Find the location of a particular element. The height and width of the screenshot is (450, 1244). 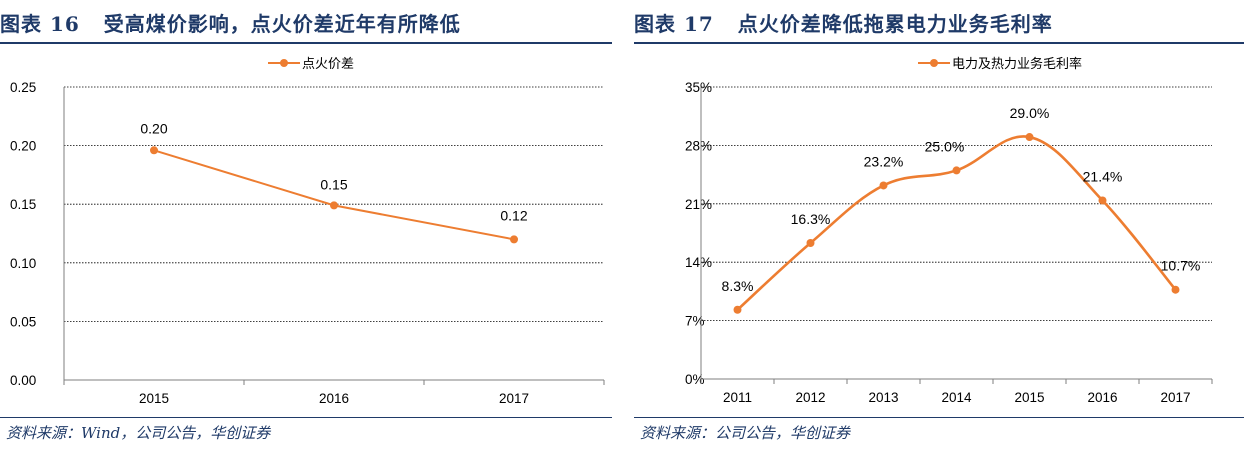

legend: 电力及热力业务毛利率 is located at coordinates (1000, 64).